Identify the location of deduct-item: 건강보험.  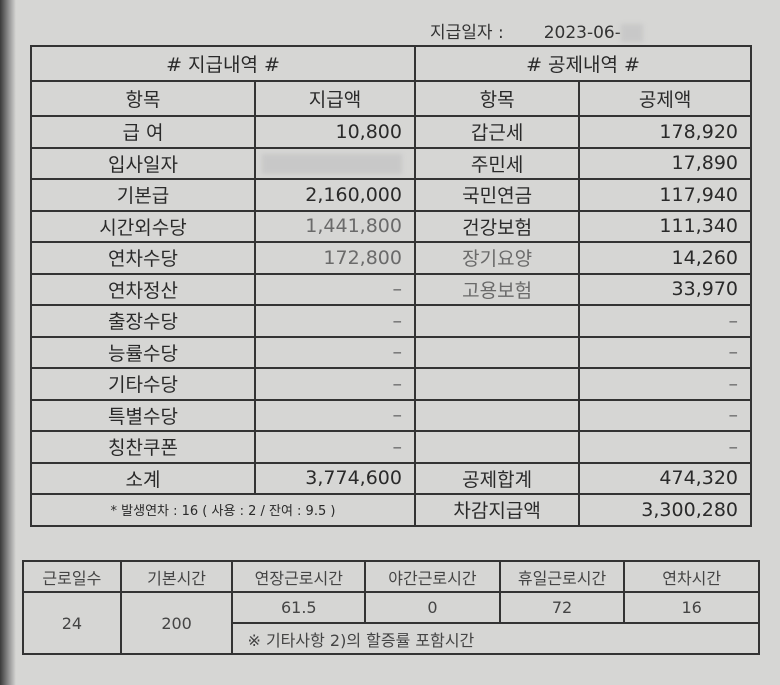
(497, 226).